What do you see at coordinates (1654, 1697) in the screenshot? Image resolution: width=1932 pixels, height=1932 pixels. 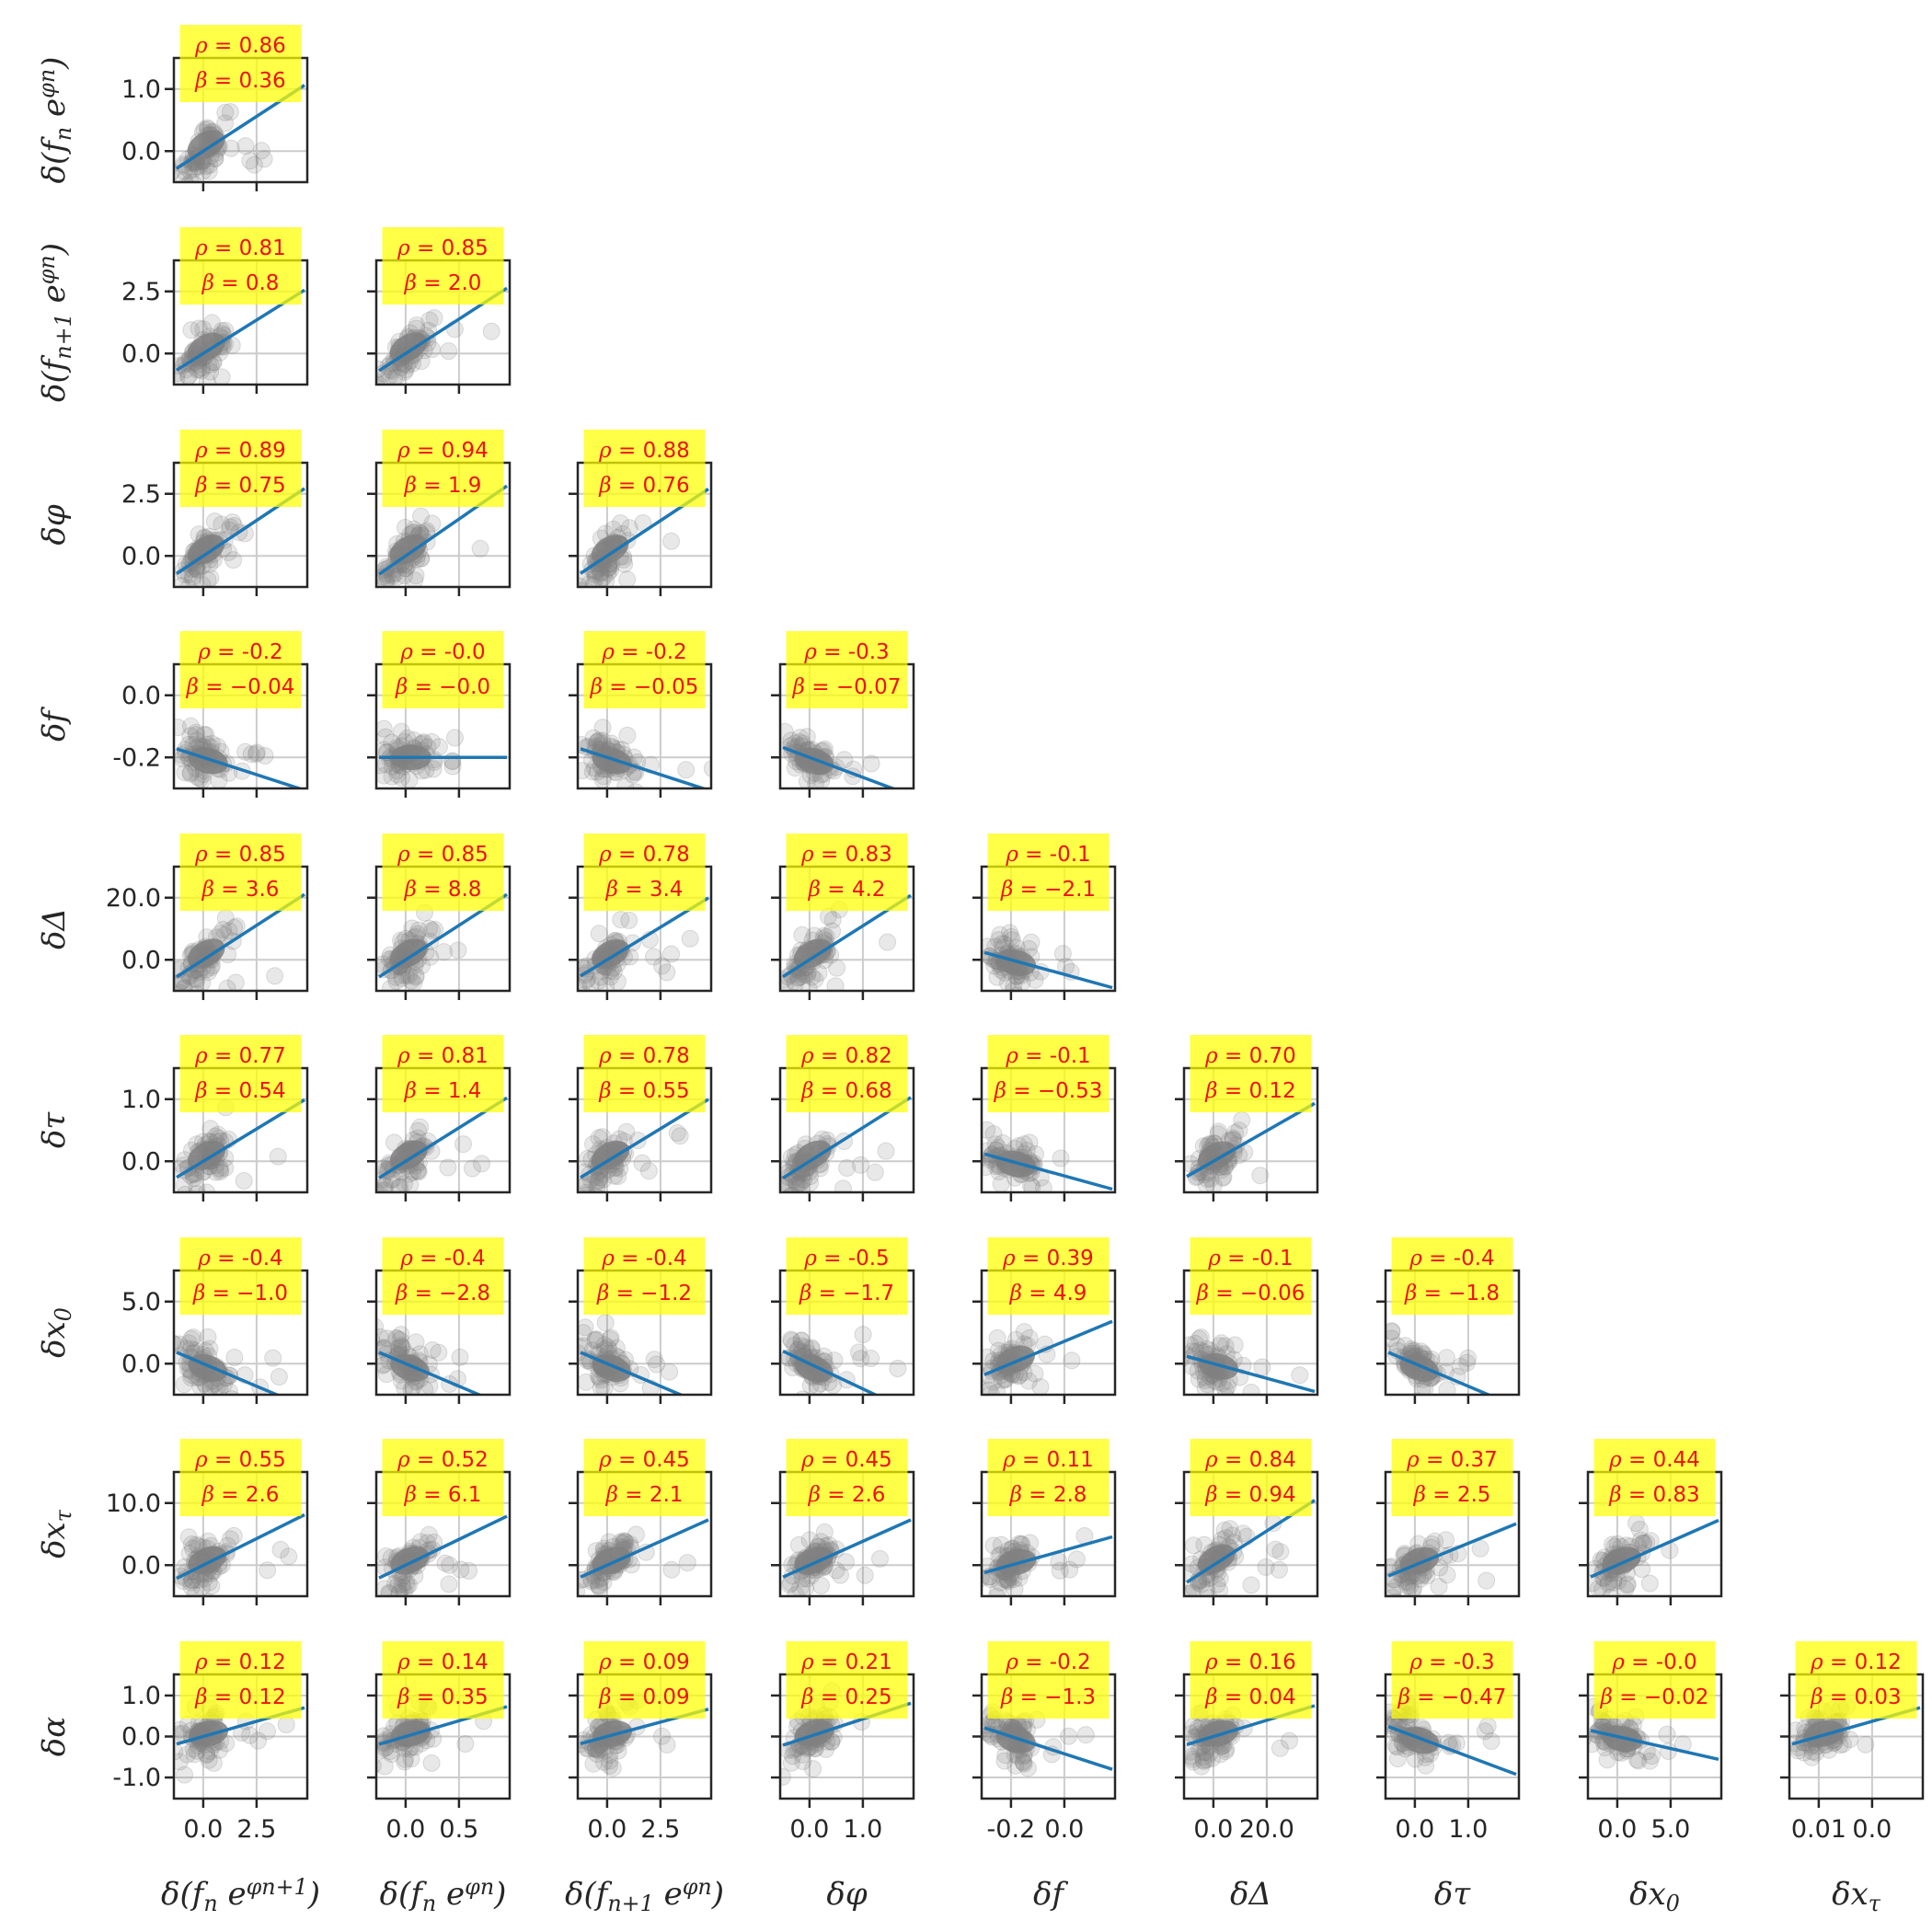 I see `beta-label: β = −0.02` at bounding box center [1654, 1697].